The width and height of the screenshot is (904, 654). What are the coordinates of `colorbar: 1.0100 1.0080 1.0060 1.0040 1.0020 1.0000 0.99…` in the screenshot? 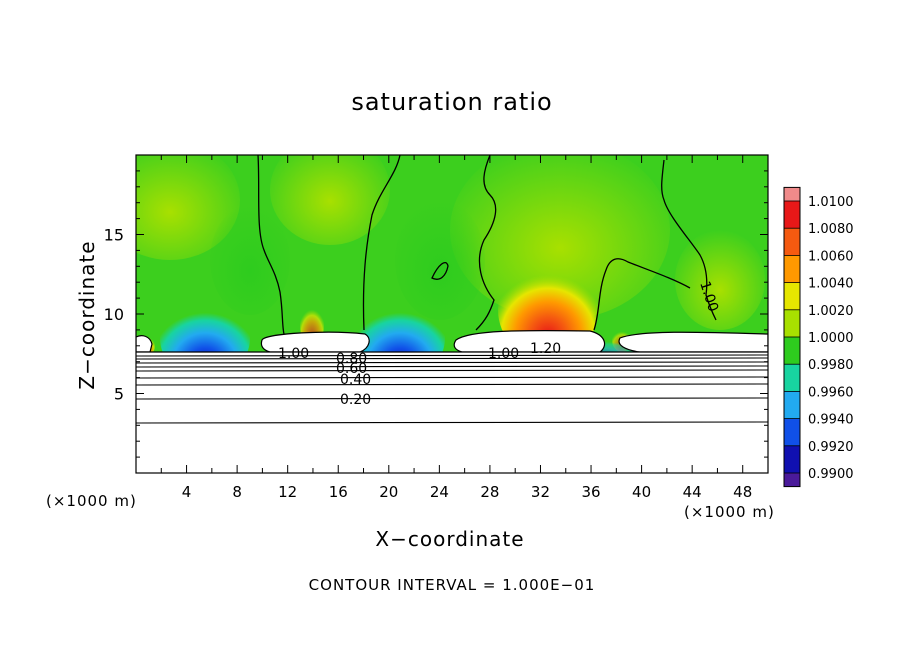 It's located at (818, 337).